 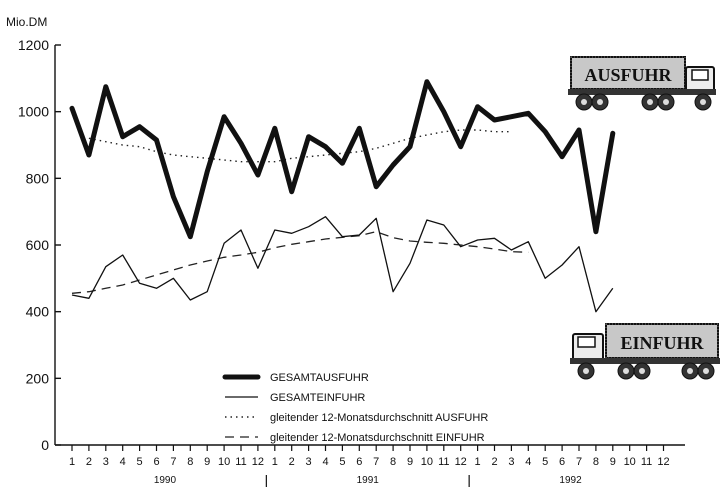 What do you see at coordinates (317, 398) in the screenshot?
I see `legend-label-1: GESAMTEINFUHR` at bounding box center [317, 398].